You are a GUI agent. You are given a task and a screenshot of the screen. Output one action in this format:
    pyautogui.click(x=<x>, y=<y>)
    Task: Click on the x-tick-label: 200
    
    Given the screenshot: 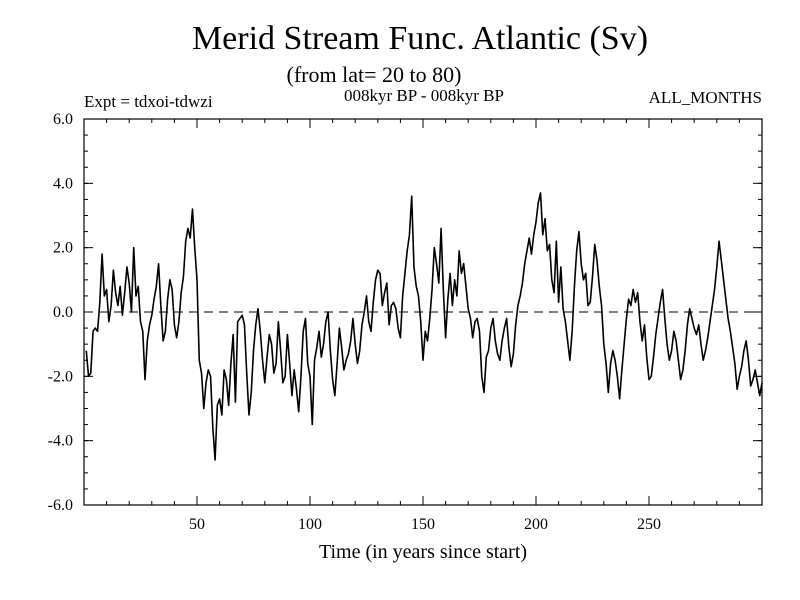 What is the action you would take?
    pyautogui.click(x=536, y=524)
    